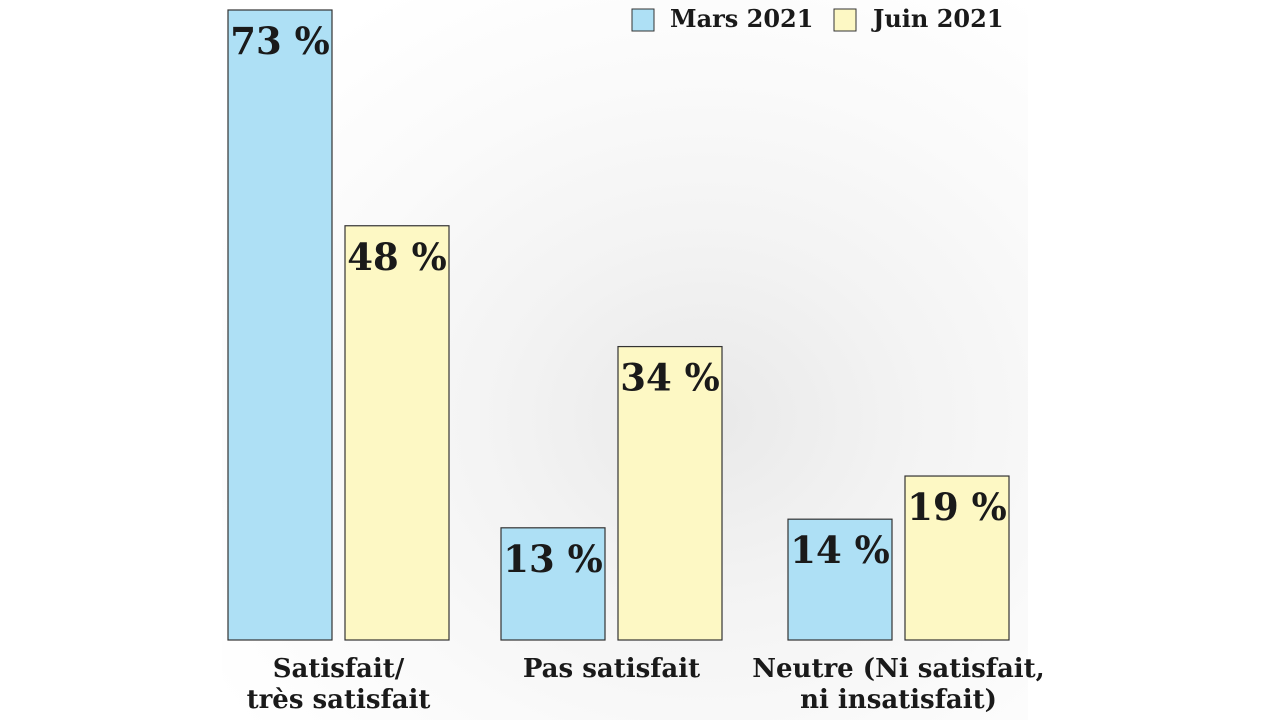 The height and width of the screenshot is (720, 1280). Describe the element at coordinates (898, 700) in the screenshot. I see `category-label-2-line-1: ni insatisfait)` at that location.